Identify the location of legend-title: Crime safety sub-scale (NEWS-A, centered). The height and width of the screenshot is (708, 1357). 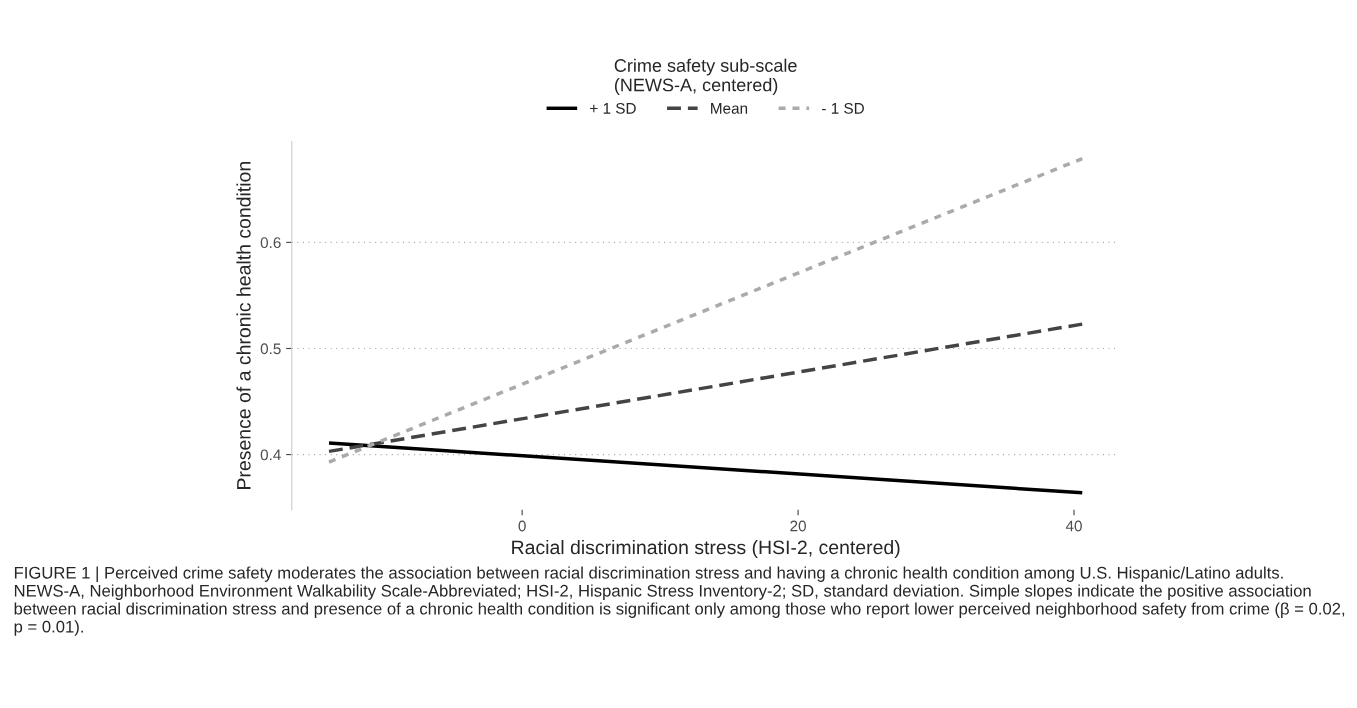
(705, 76).